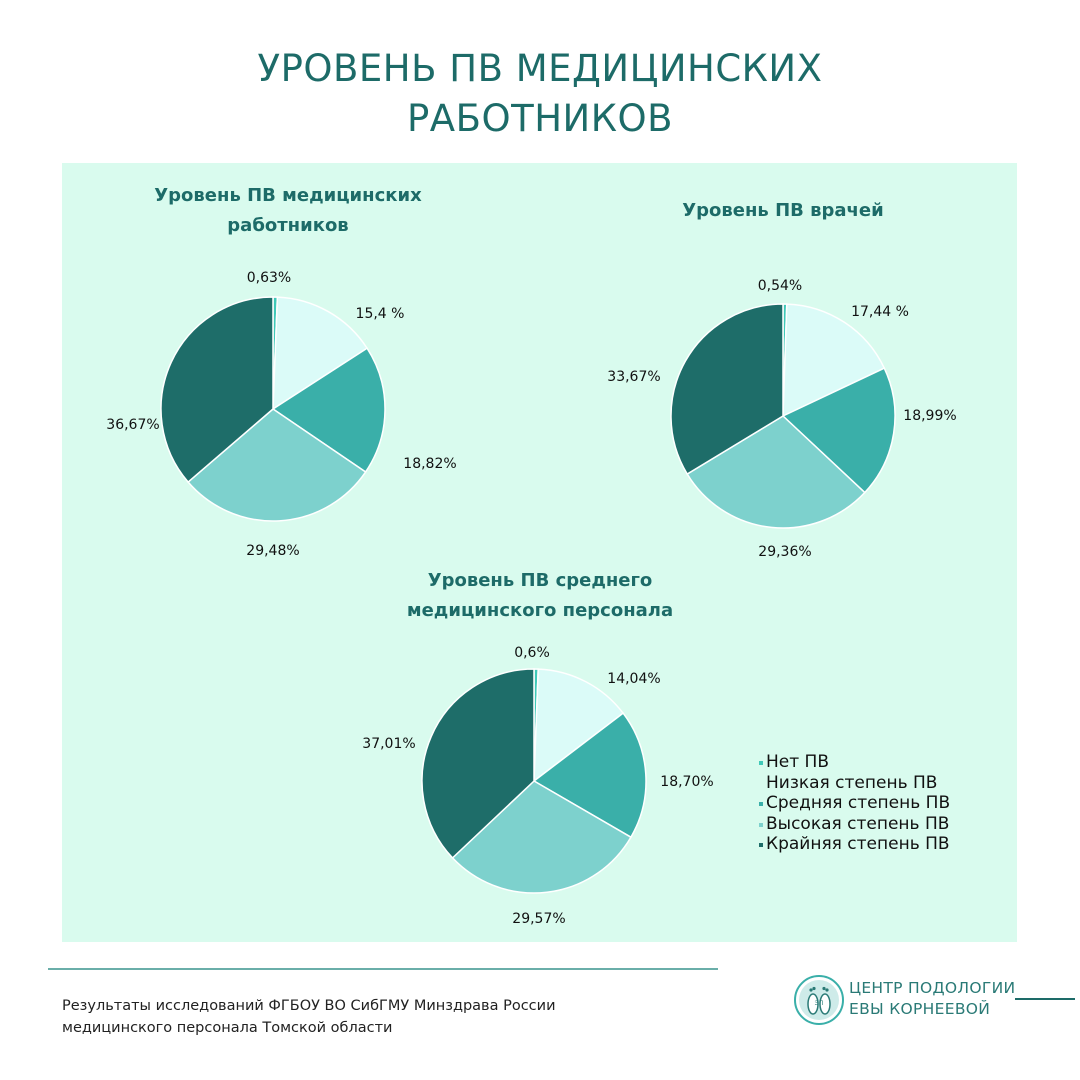 The height and width of the screenshot is (1080, 1080). I want to click on legend-item-net-pv: Нет ПВ, so click(854, 762).